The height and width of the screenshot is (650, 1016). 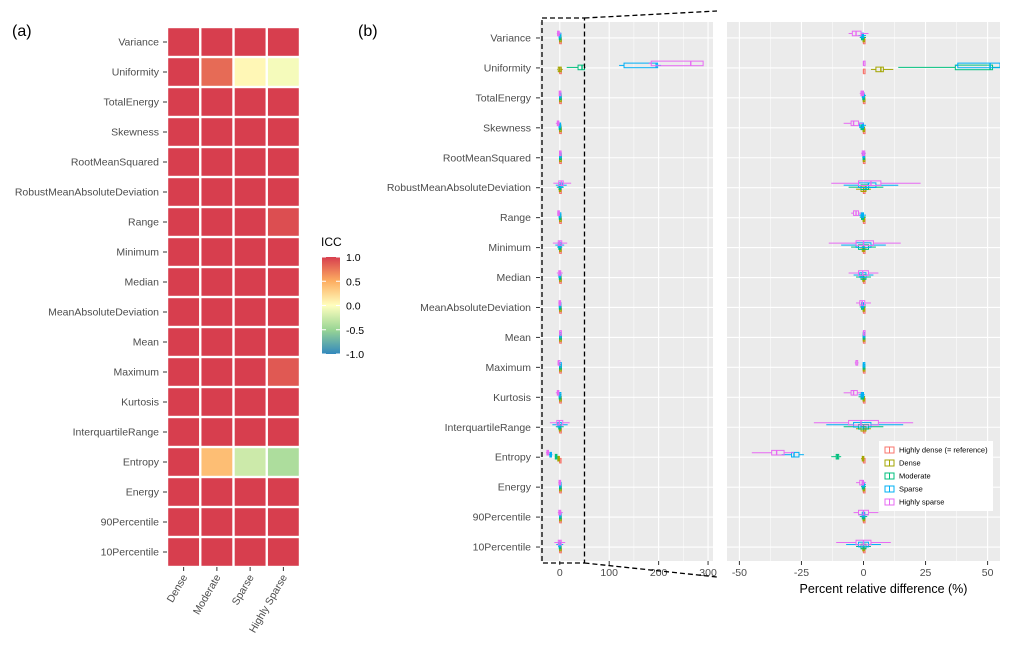 What do you see at coordinates (130, 553) in the screenshot?
I see `heatmap-row-label: 10Percentile` at bounding box center [130, 553].